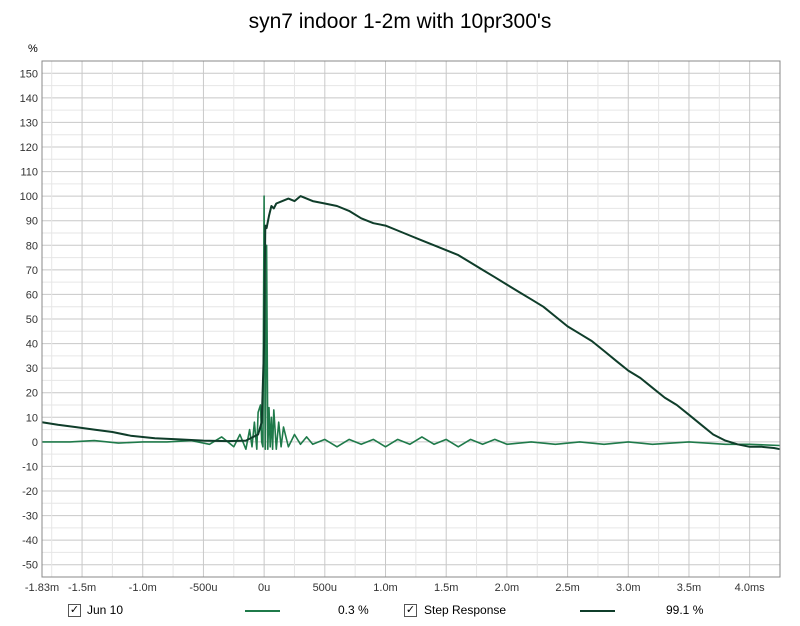  Describe the element at coordinates (105, 610) in the screenshot. I see `legend-label-jun10: Jun 10` at that location.